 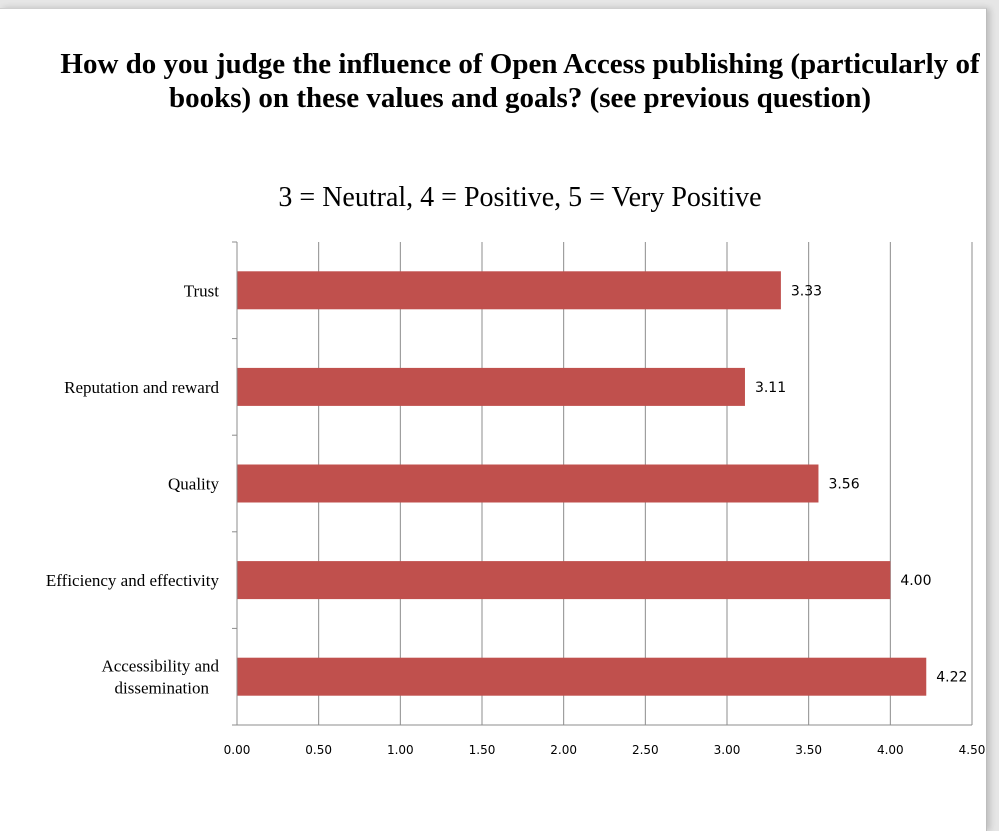 What do you see at coordinates (770, 388) in the screenshot?
I see `data-label: 3.11` at bounding box center [770, 388].